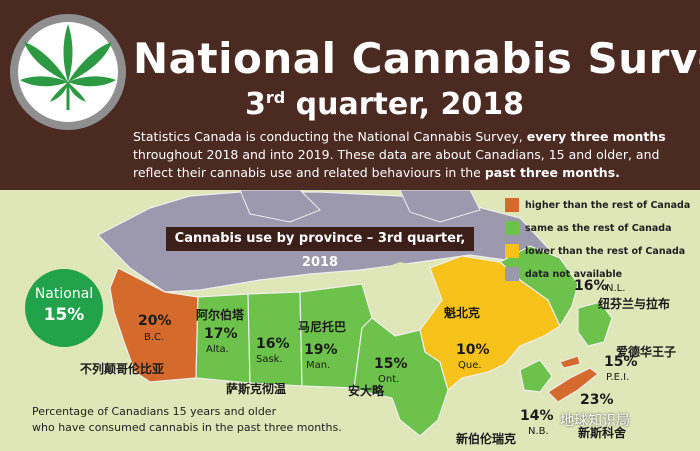  What do you see at coordinates (537, 416) in the screenshot?
I see `nb-pct: 14%` at bounding box center [537, 416].